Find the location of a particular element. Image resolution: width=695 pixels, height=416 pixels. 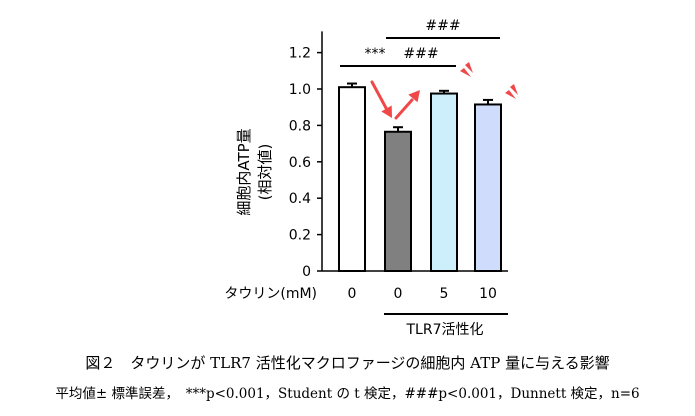

significance-annotations: *** ### ### is located at coordinates (420, 42).